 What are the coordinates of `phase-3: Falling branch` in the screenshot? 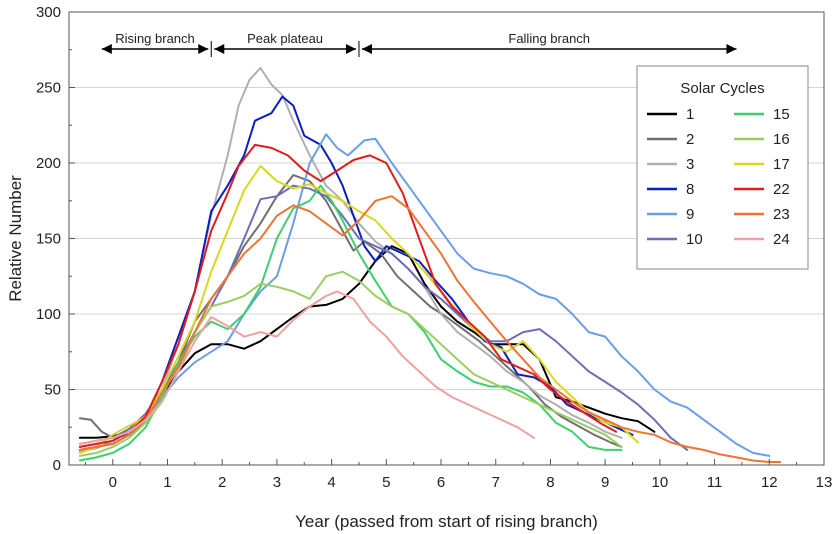 It's located at (549, 42).